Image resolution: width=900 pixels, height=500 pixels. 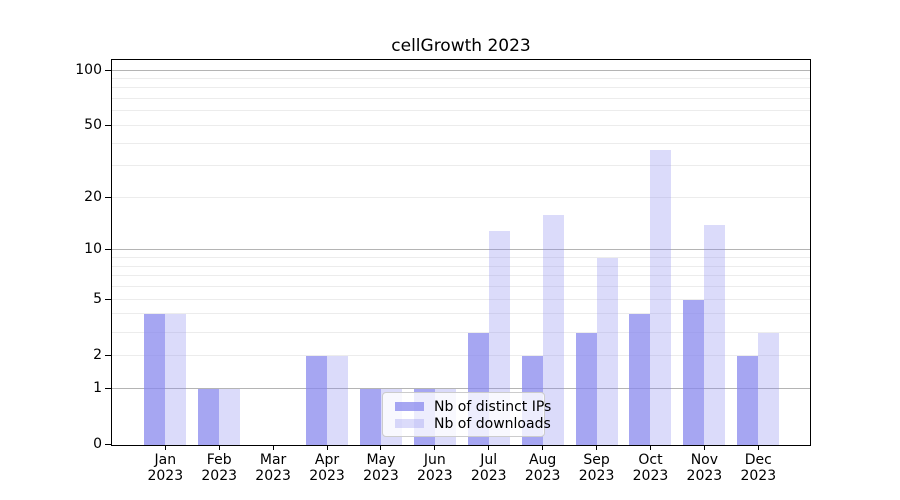 I want to click on y-tick-label: 50, so click(x=93, y=124).